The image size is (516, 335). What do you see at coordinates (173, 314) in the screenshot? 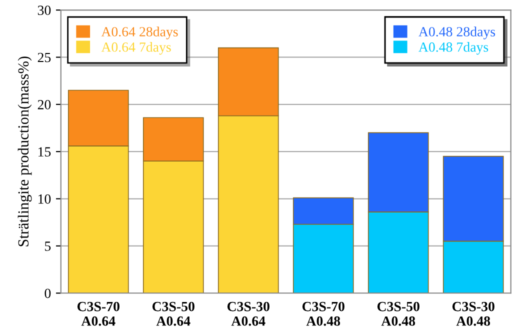
I see `x-tick-label: C3S-50 A0.64` at bounding box center [173, 314].